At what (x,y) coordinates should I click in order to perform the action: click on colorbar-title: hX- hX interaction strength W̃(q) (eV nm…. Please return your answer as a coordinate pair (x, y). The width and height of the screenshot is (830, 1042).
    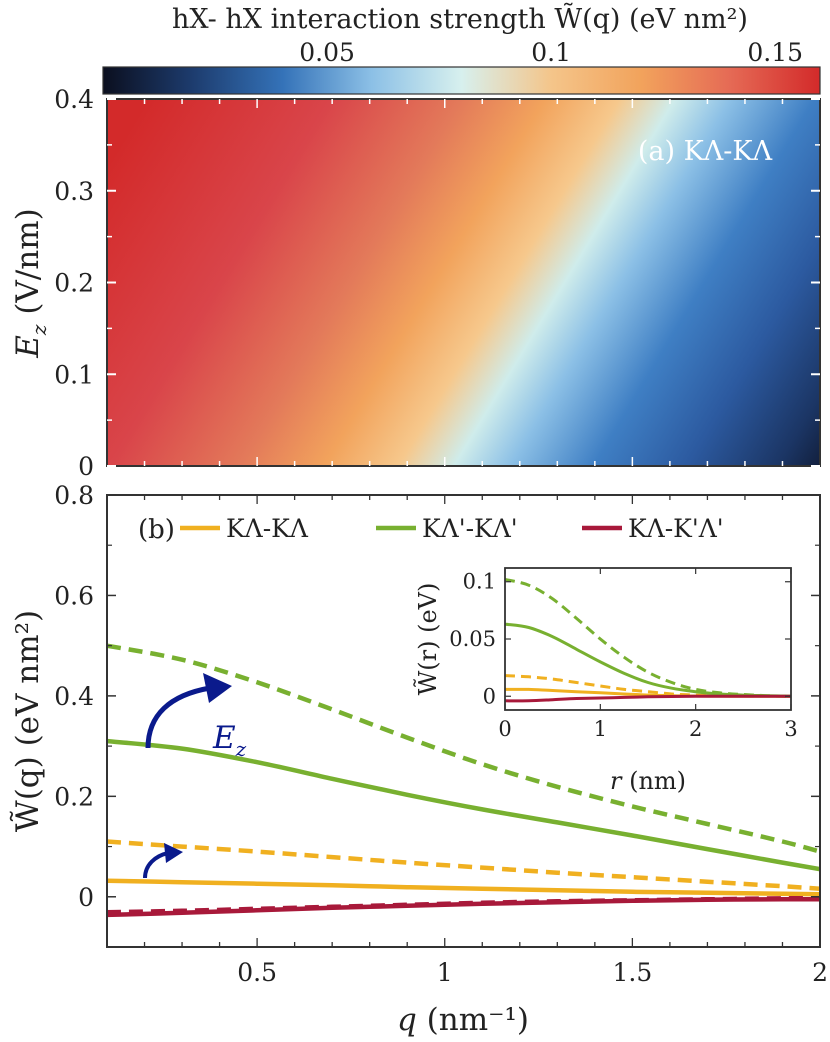
    Looking at the image, I should click on (460, 18).